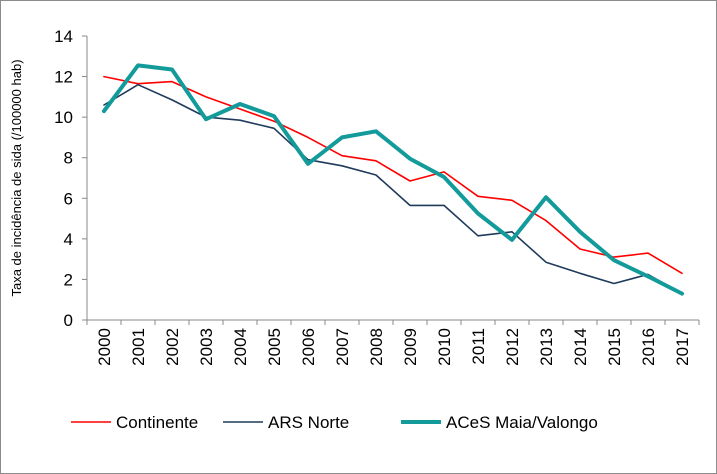 Image resolution: width=717 pixels, height=474 pixels. Describe the element at coordinates (138, 347) in the screenshot. I see `x-tick-label: 2001` at that location.